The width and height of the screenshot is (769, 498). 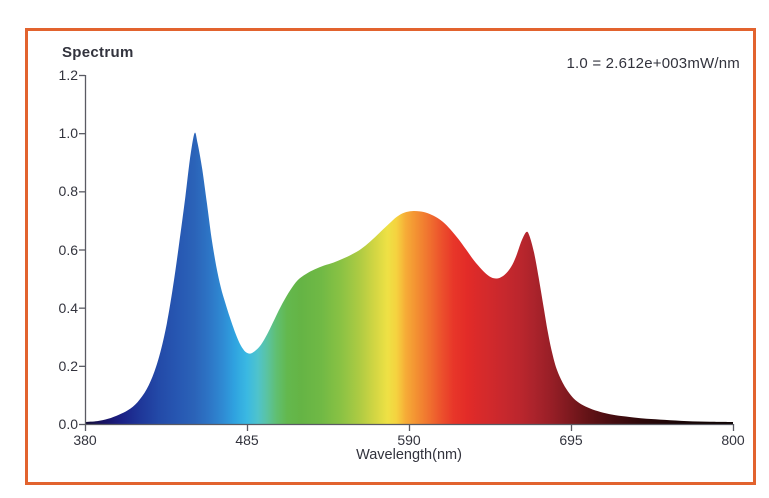 I want to click on y-tick-label-0.6: 0.6, so click(x=68, y=249).